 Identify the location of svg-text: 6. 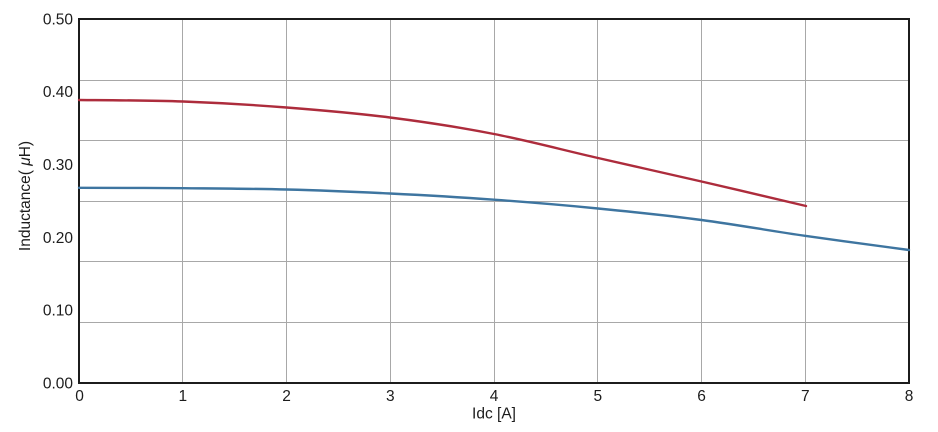
(701, 396).